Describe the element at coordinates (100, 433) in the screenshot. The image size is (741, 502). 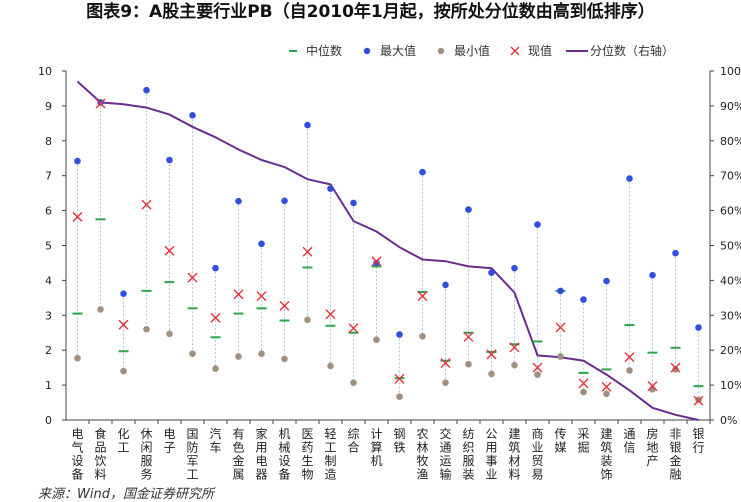
I see `category-label-char: 食` at that location.